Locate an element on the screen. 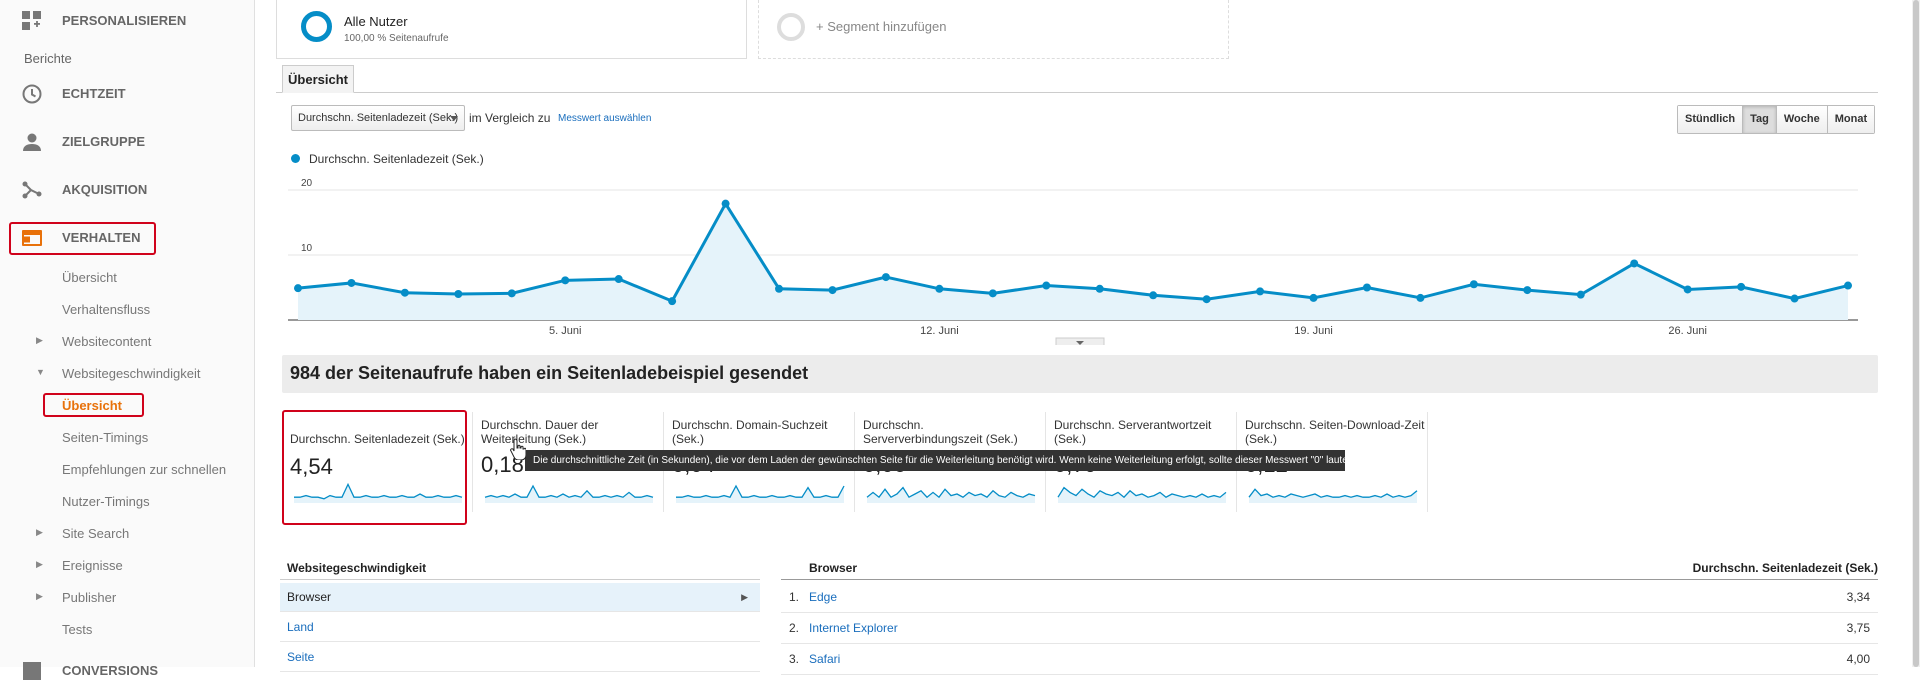 The image size is (1920, 694). legend-dot is located at coordinates (295, 158).